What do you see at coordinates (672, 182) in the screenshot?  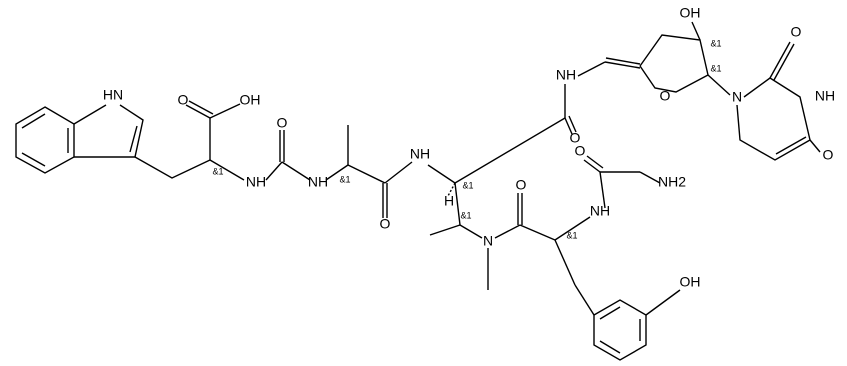 I see `atom-label: NH2` at bounding box center [672, 182].